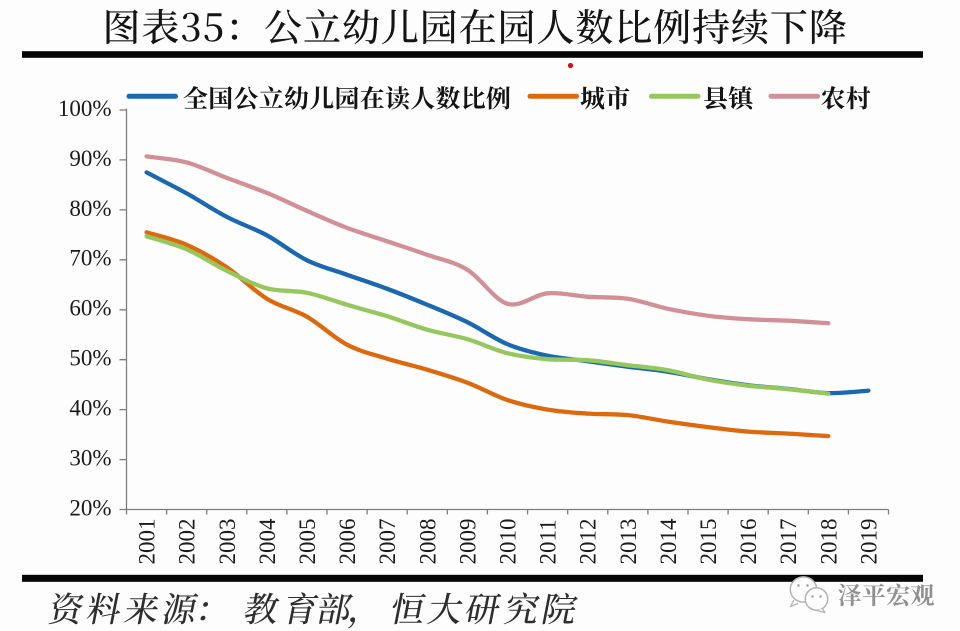  I want to click on svg-text: 2002, so click(187, 542).